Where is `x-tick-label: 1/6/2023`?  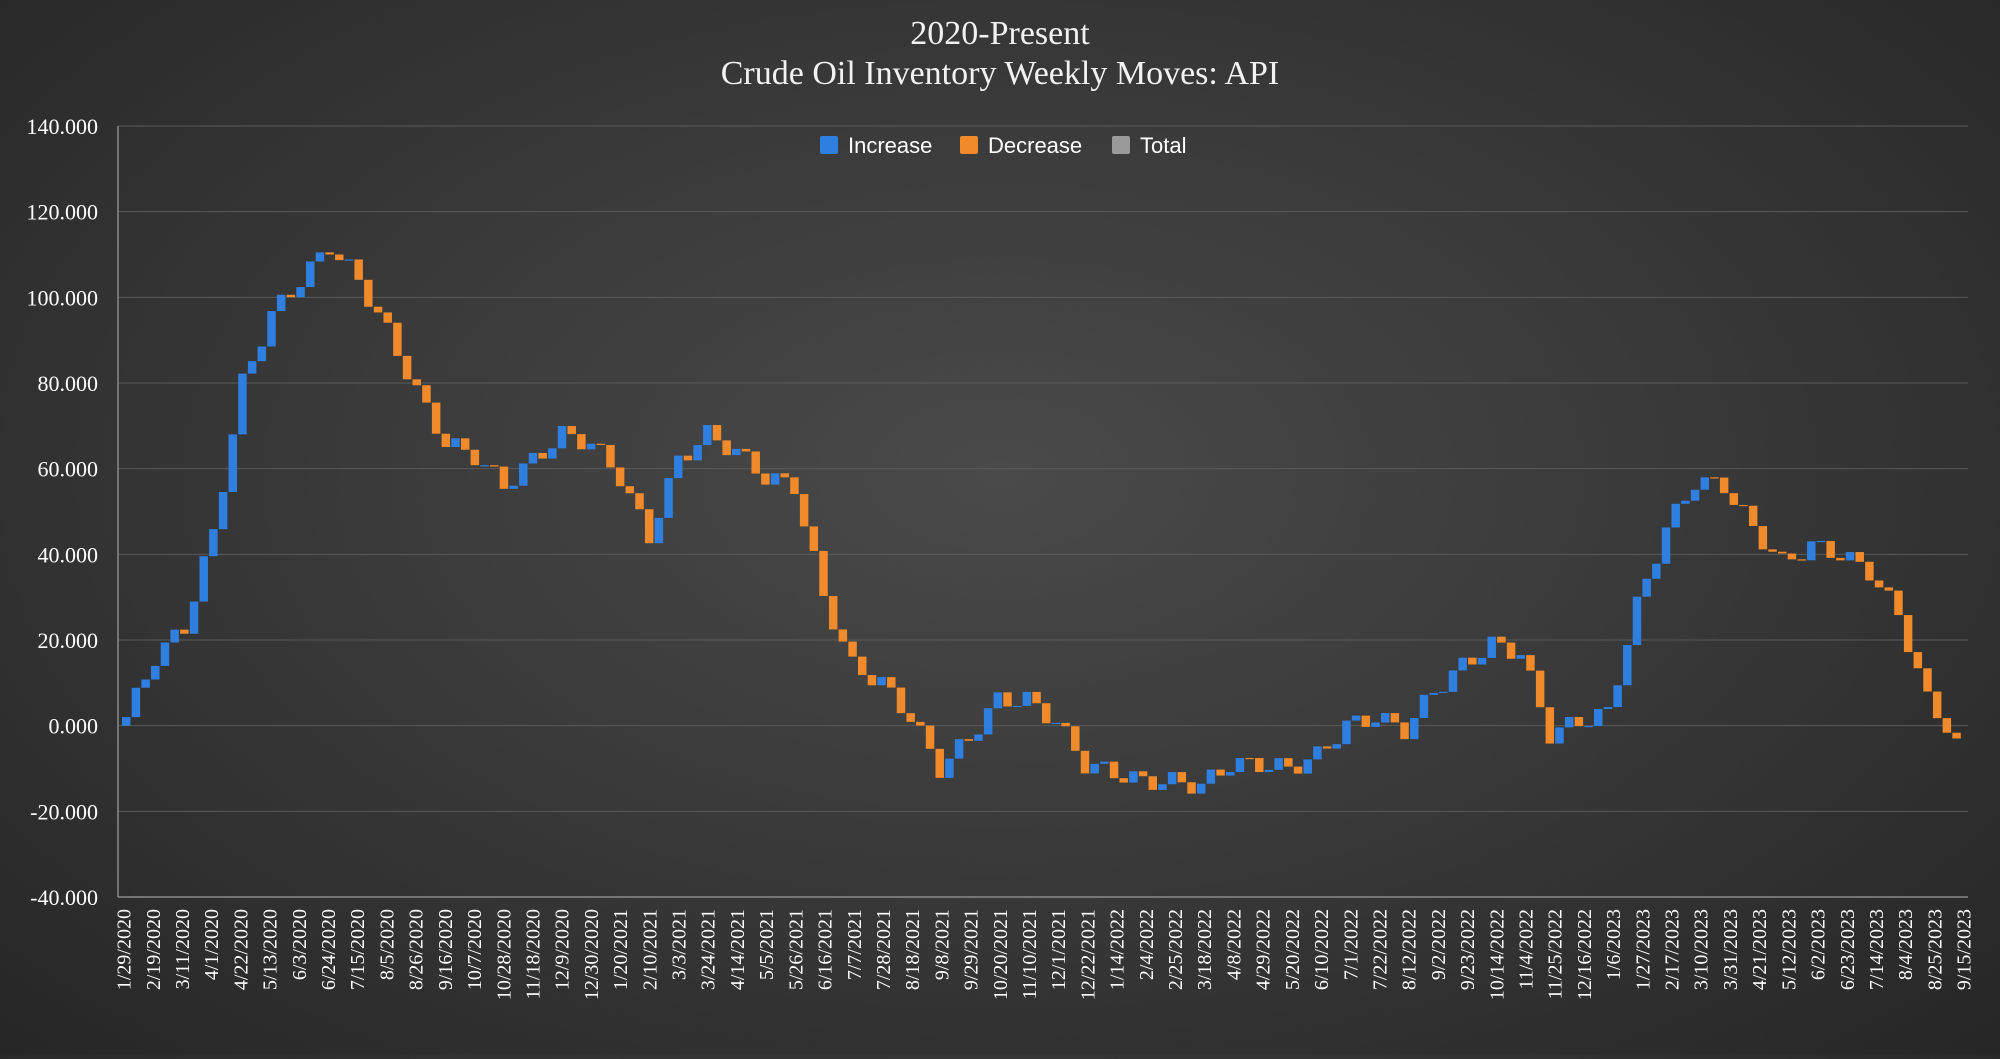 x-tick-label: 1/6/2023 is located at coordinates (1614, 944).